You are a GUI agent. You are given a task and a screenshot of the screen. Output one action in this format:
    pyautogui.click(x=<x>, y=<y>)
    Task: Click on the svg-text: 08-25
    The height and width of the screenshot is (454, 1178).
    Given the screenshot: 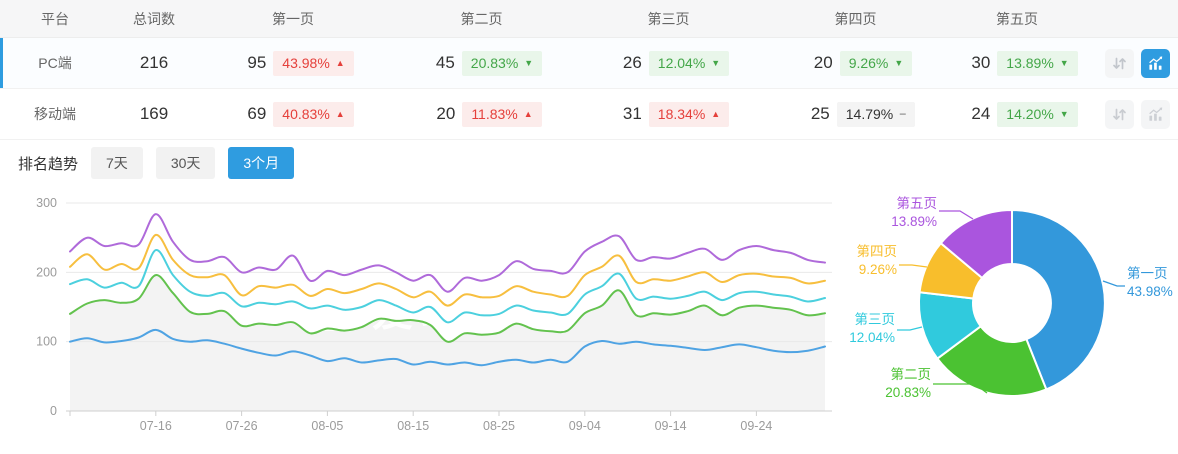 What is the action you would take?
    pyautogui.click(x=499, y=426)
    